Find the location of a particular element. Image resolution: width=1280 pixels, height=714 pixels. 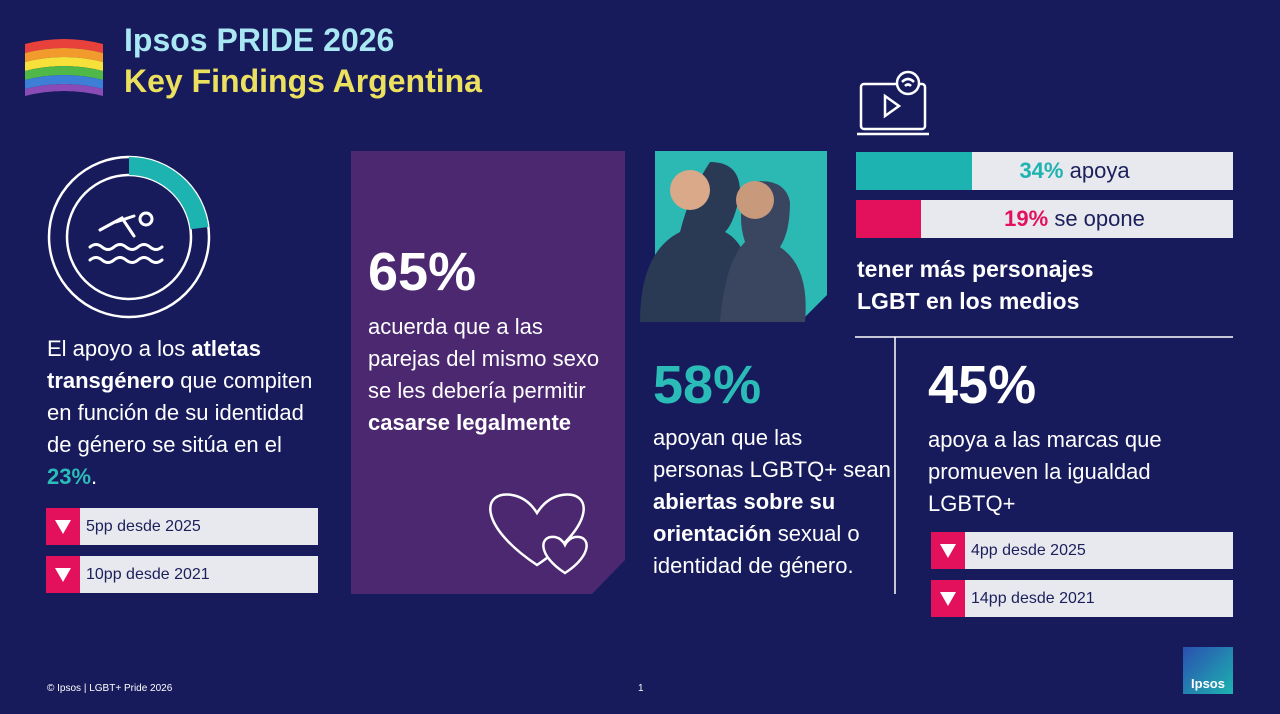

change-text: 4pp desde 2025 is located at coordinates (1028, 550).